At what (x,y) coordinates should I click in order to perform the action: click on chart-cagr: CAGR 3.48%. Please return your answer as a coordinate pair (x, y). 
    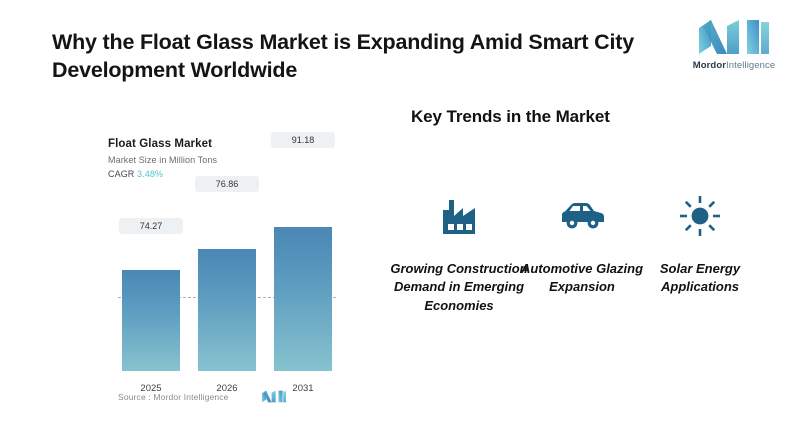
    Looking at the image, I should click on (223, 174).